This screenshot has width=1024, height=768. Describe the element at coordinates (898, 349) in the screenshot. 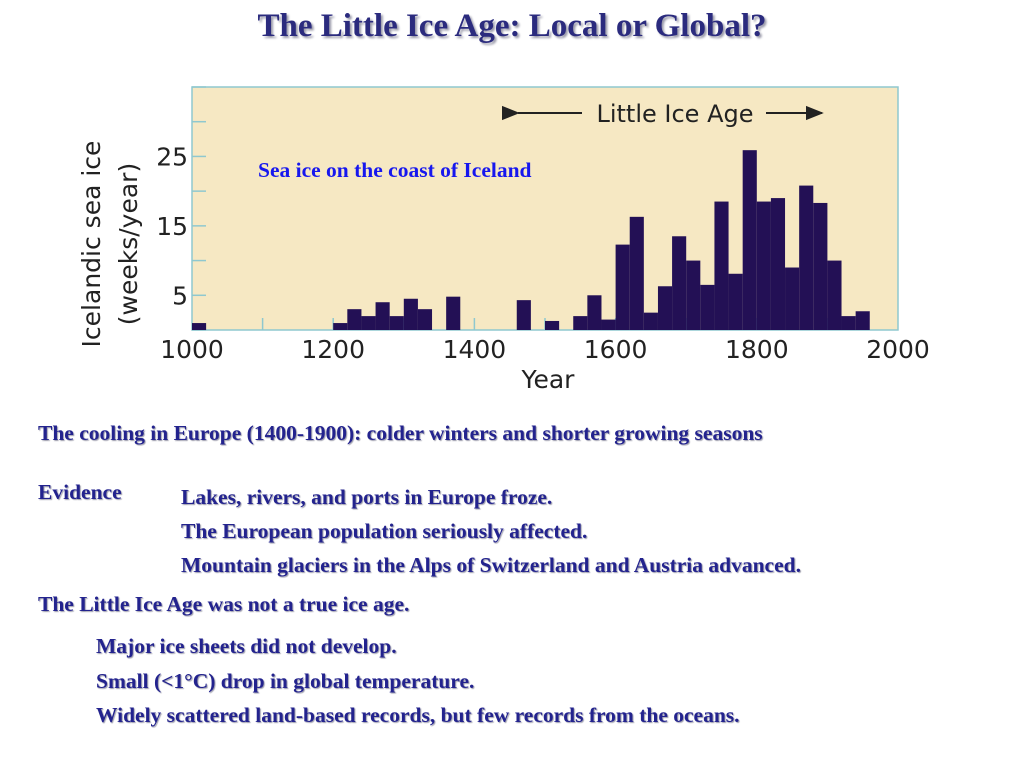

I see `x-tick-label: 2000` at that location.